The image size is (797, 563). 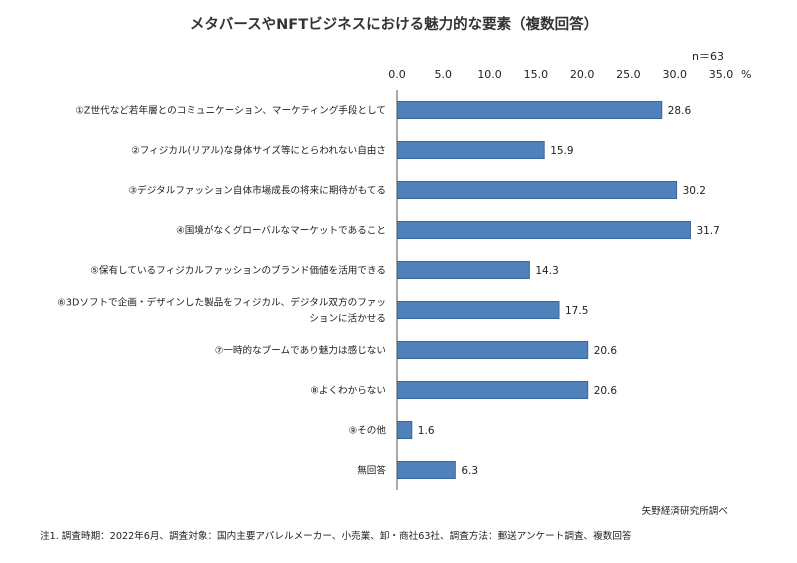 I want to click on x-tick-label: 25.0, so click(x=628, y=74).